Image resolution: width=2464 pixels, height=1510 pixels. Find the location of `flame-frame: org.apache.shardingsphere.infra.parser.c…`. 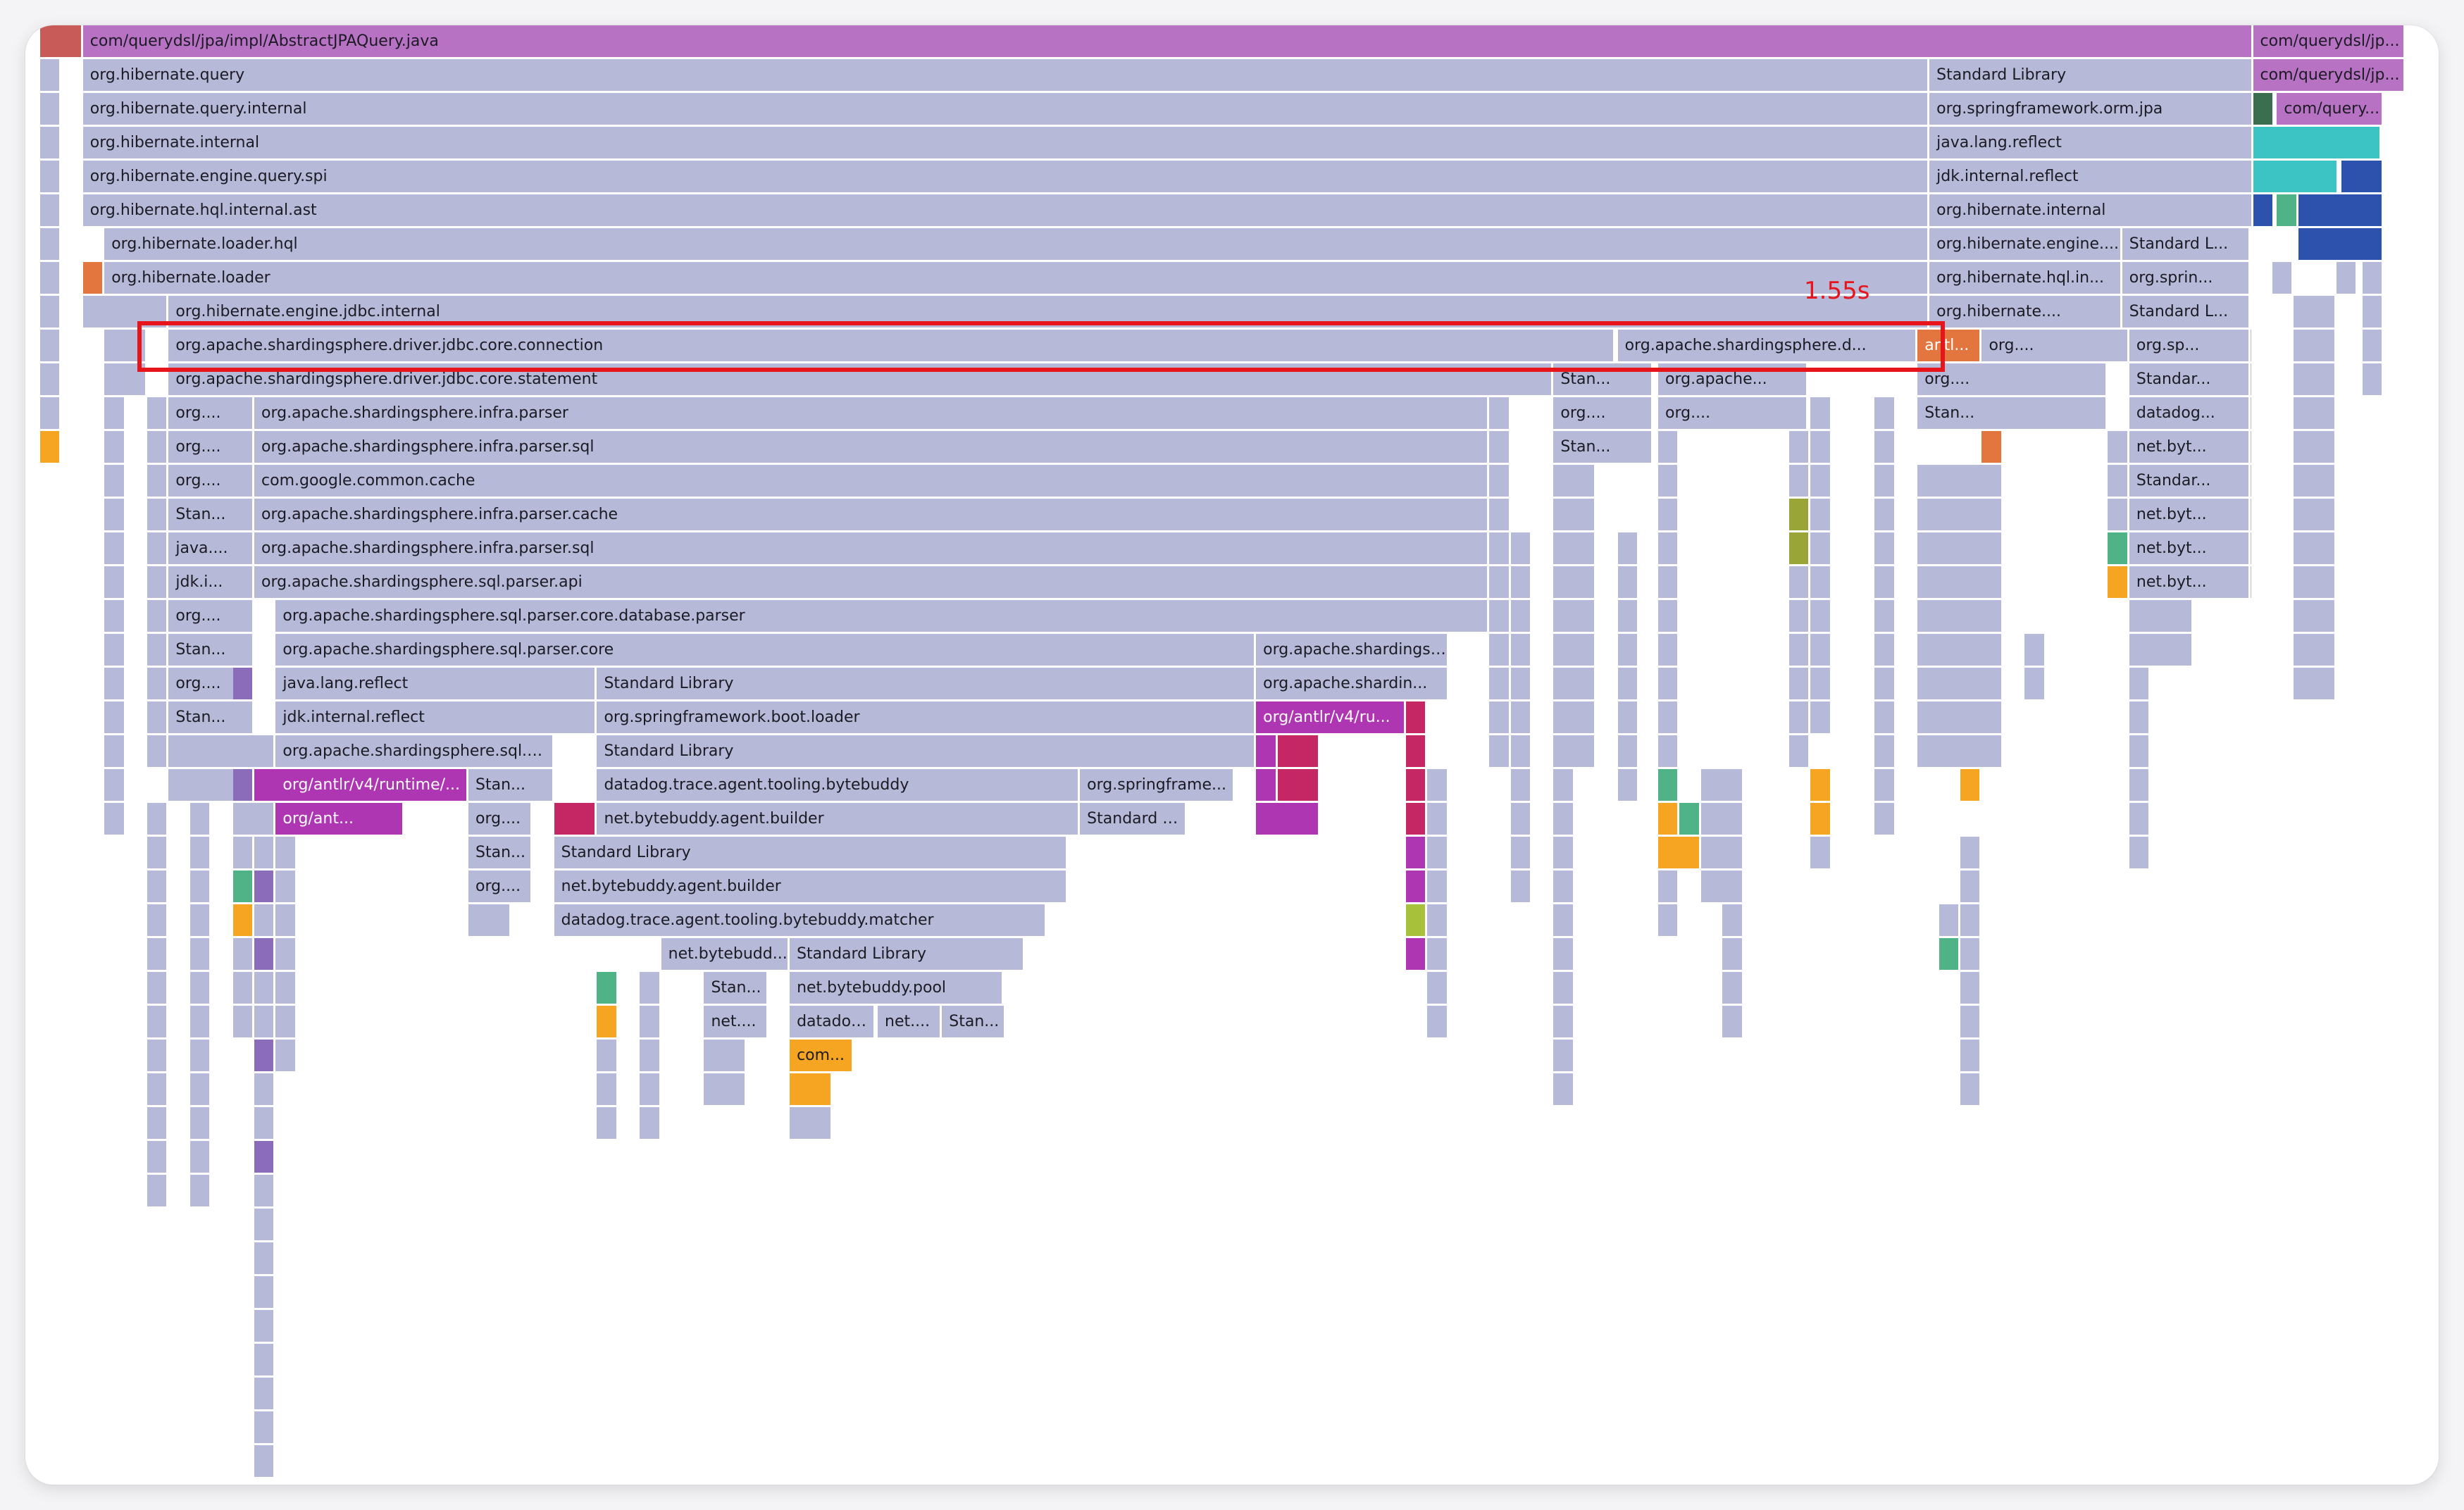

flame-frame: org.apache.shardingsphere.infra.parser.c… is located at coordinates (872, 515).